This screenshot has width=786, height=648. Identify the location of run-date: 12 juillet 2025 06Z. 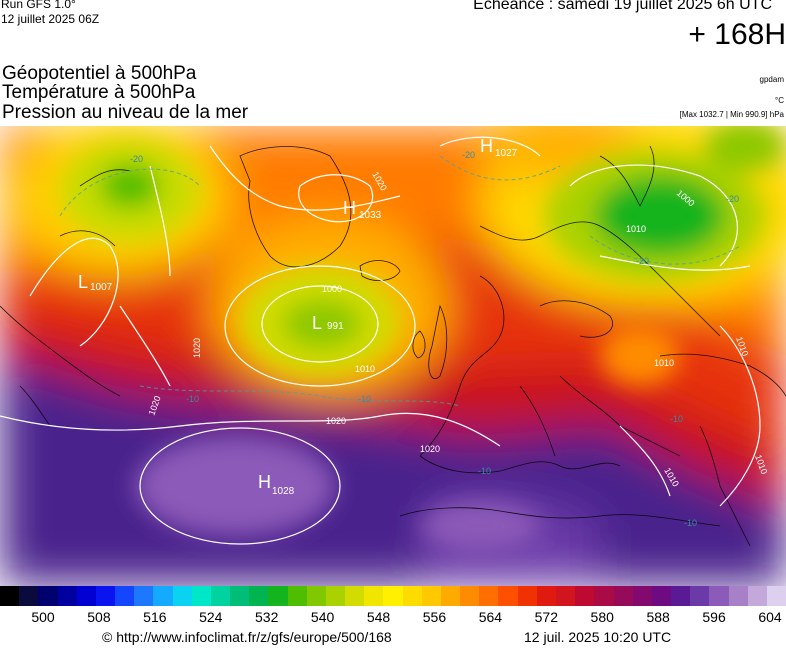
(50, 19).